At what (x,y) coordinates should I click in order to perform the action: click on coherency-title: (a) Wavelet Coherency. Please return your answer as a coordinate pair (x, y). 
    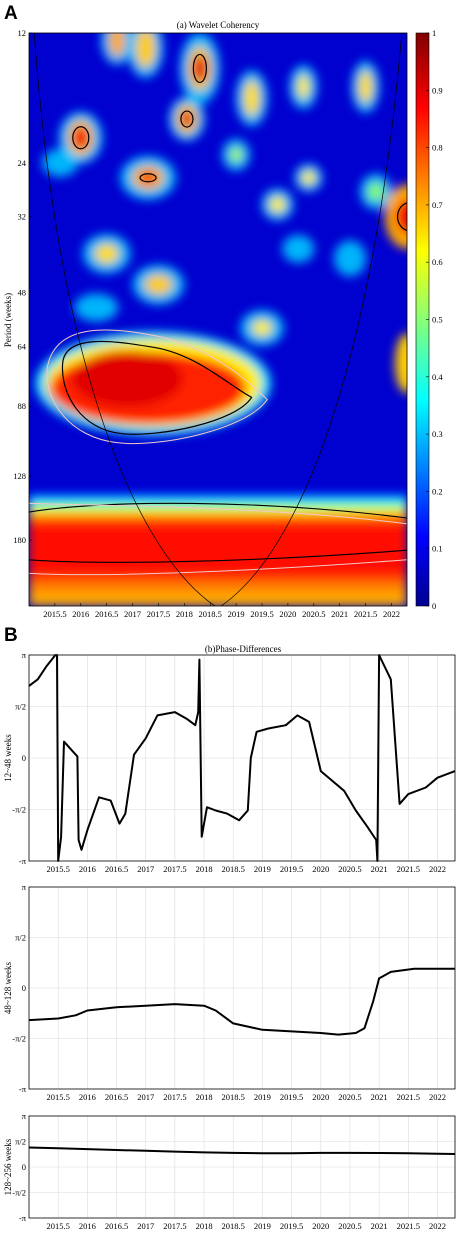
    Looking at the image, I should click on (218, 25).